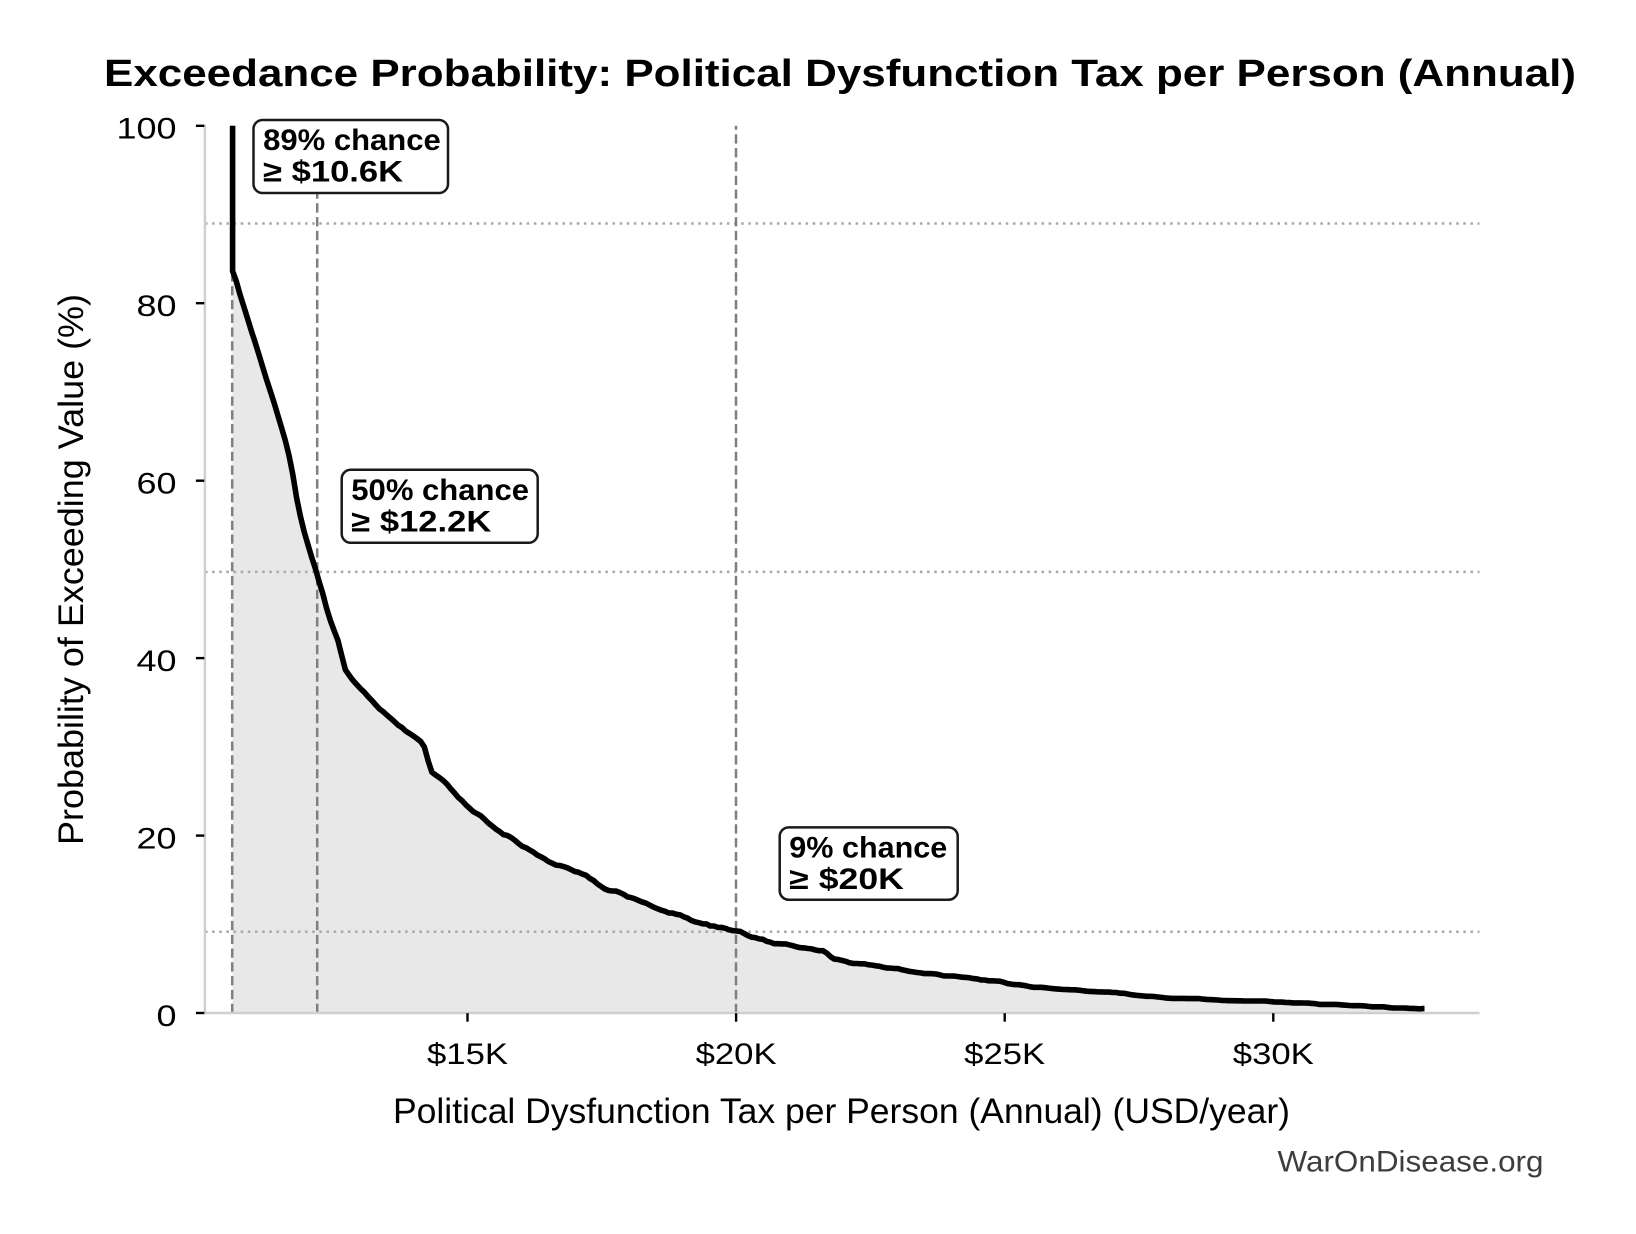 Image resolution: width=1636 pixels, height=1234 pixels. I want to click on svg-text: $20K, so click(736, 1054).